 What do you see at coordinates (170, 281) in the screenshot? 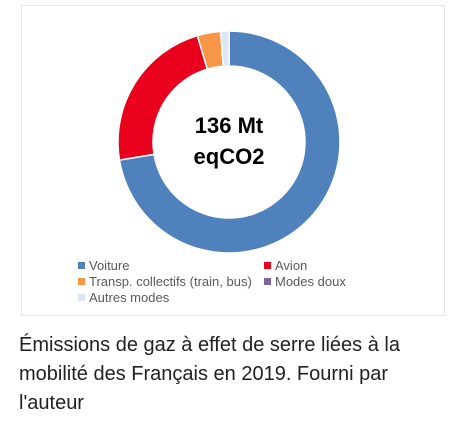
I see `legend-label-transp-collectifs-train-bus: Transp. collectifs (train, bus)` at bounding box center [170, 281].